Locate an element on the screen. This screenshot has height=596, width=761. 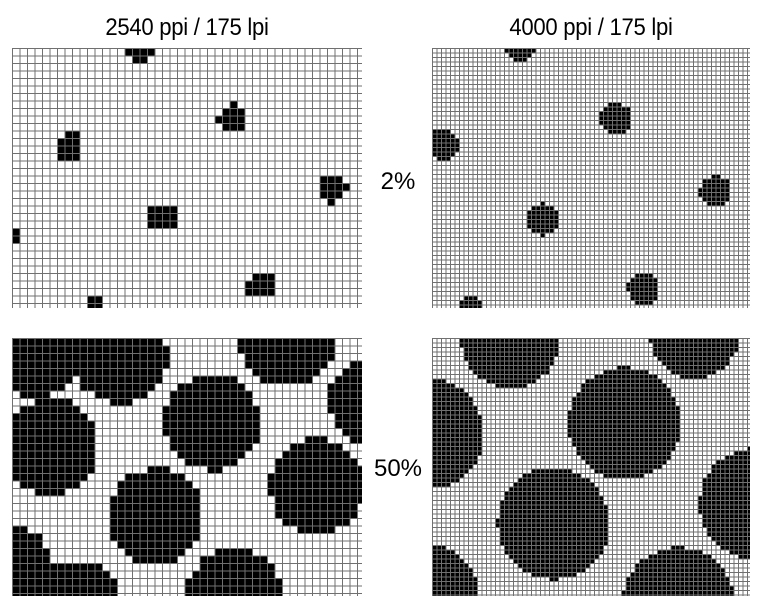
column-header-4000ppi: 4000 ppi / 175 lpi is located at coordinates (591, 27).